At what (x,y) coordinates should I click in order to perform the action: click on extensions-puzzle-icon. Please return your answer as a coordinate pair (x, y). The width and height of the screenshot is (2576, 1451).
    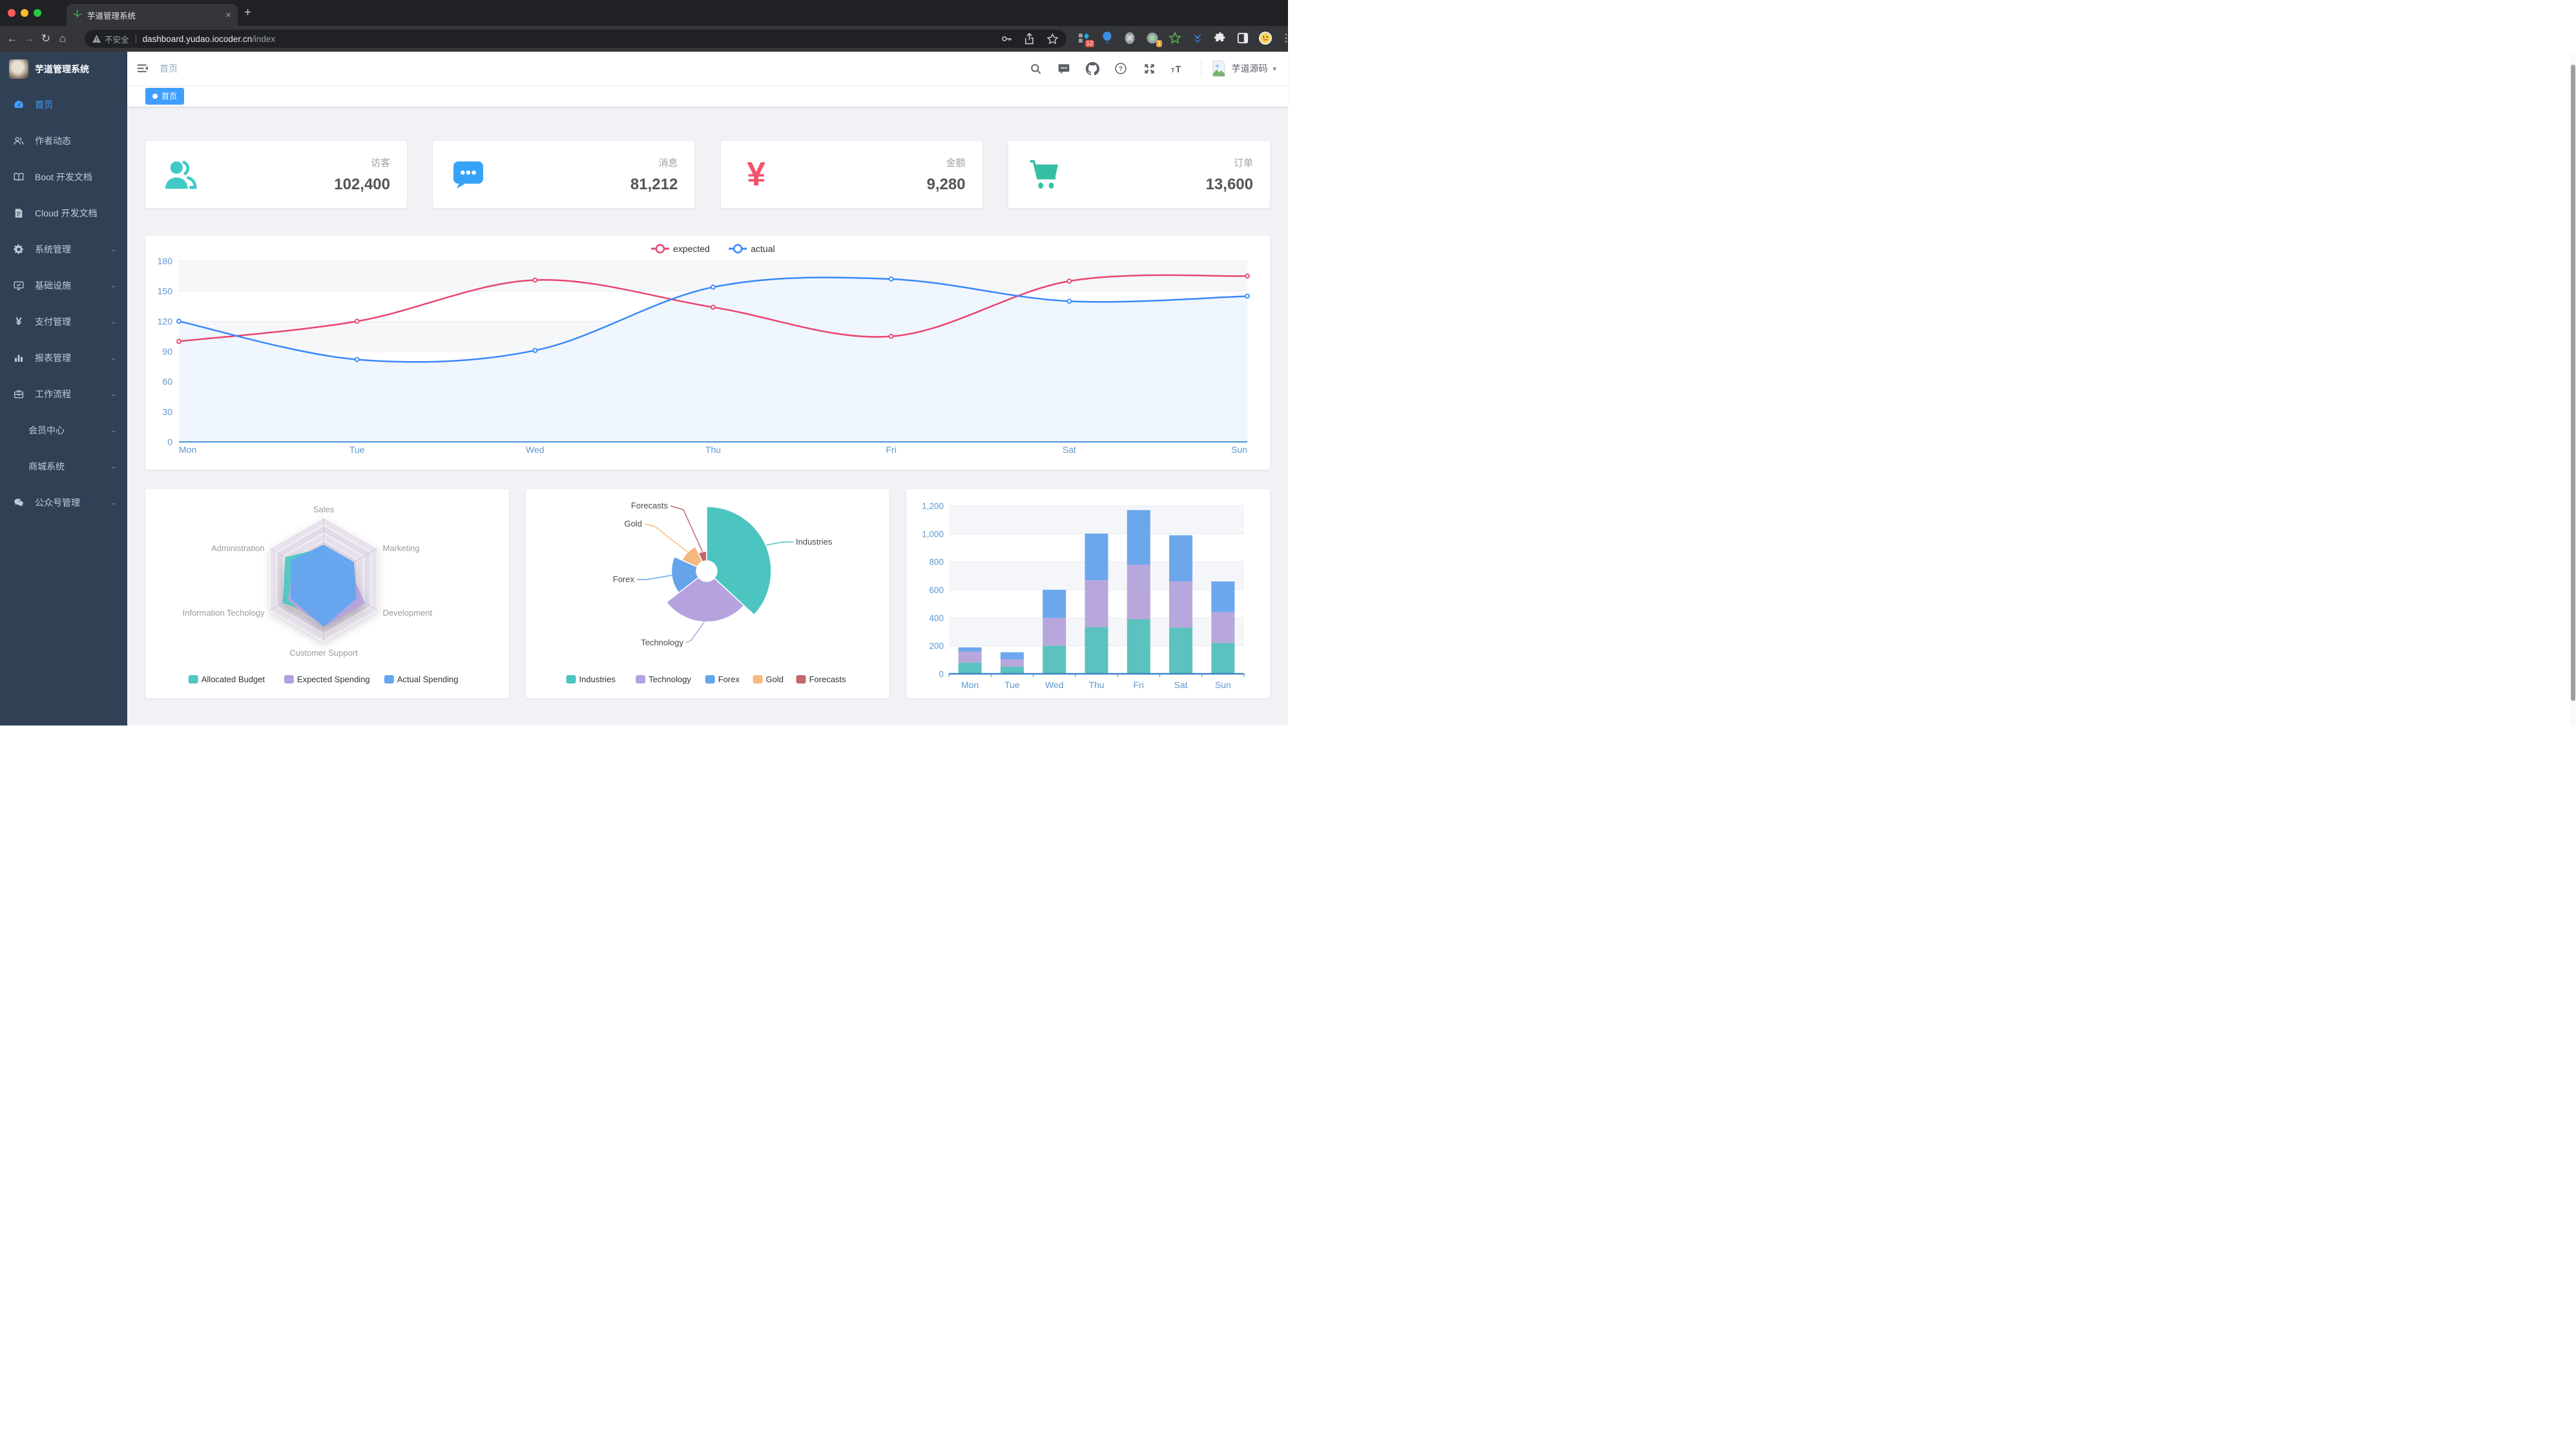
    Looking at the image, I should click on (1220, 38).